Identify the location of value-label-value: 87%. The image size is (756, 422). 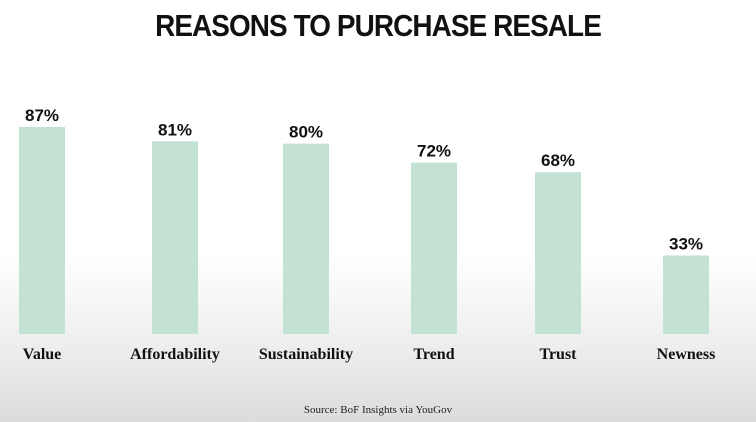
(42, 115).